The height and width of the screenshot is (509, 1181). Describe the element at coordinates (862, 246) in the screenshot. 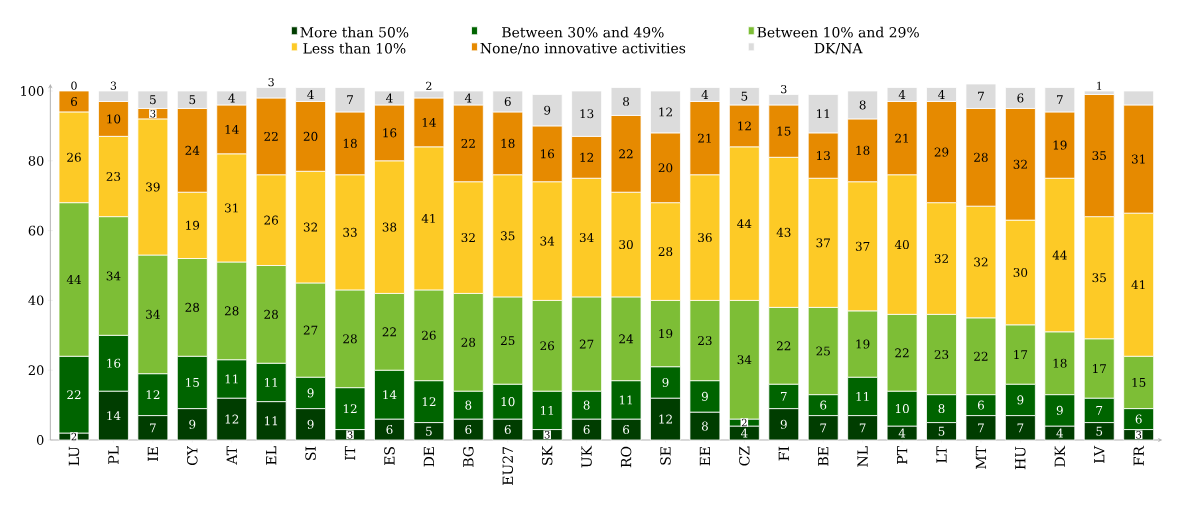

I see `data-label: 37` at that location.